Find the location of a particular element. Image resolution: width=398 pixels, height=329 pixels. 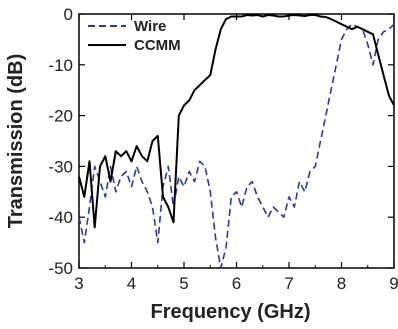

x-tick-label: 7 is located at coordinates (288, 283).